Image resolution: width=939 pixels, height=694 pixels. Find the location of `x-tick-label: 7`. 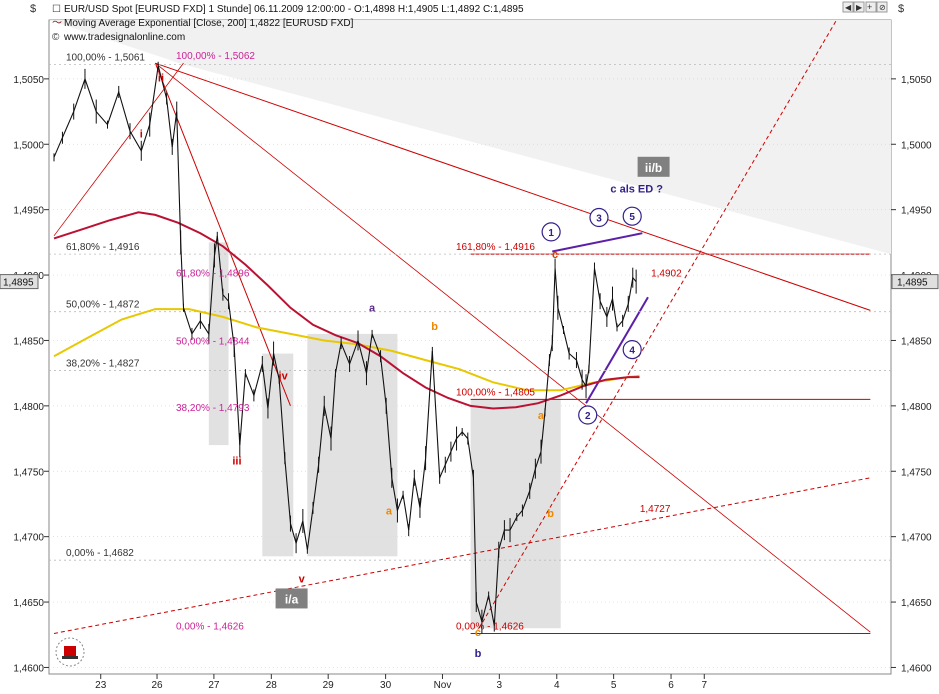

x-tick-label: 7 is located at coordinates (704, 685).